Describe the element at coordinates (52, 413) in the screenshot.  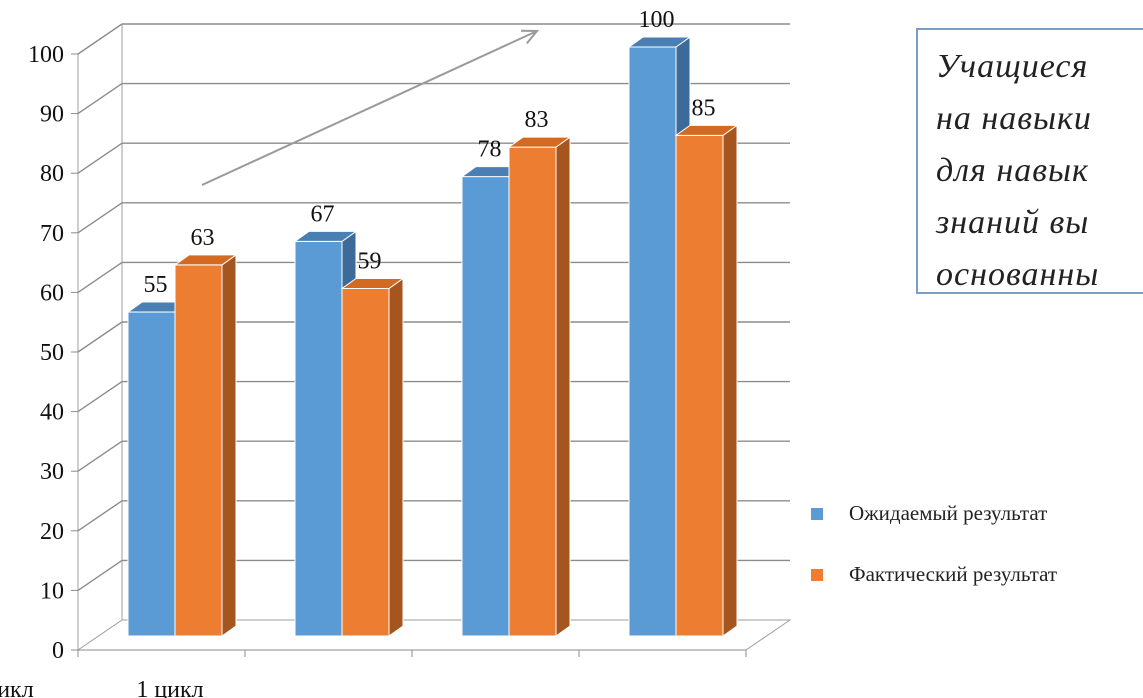
I see `y-tick-label: 40` at that location.